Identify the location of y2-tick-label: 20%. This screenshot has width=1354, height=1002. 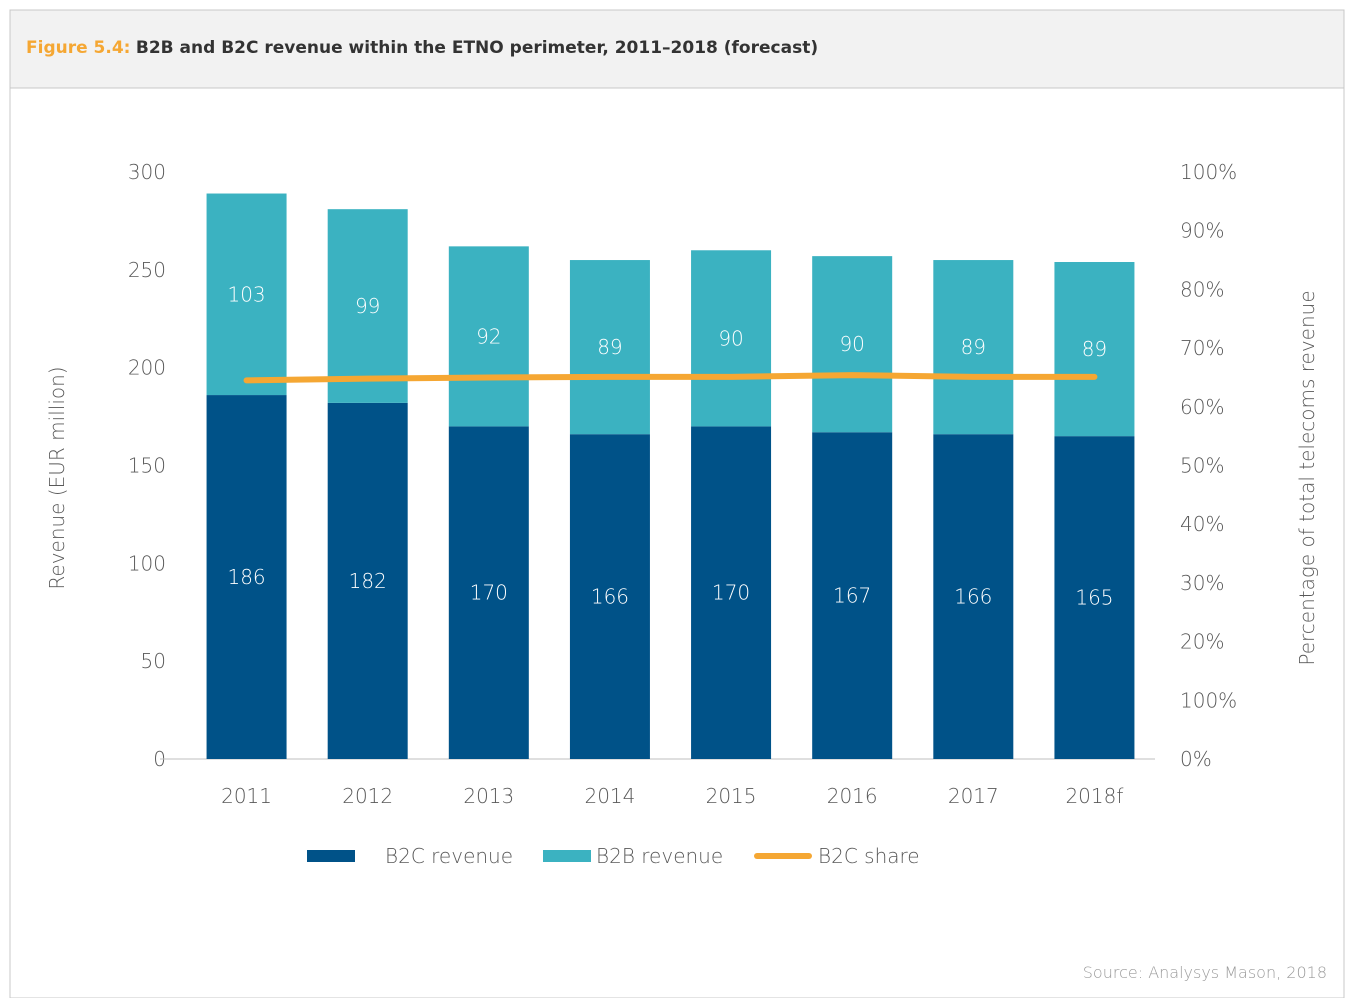
(1202, 642).